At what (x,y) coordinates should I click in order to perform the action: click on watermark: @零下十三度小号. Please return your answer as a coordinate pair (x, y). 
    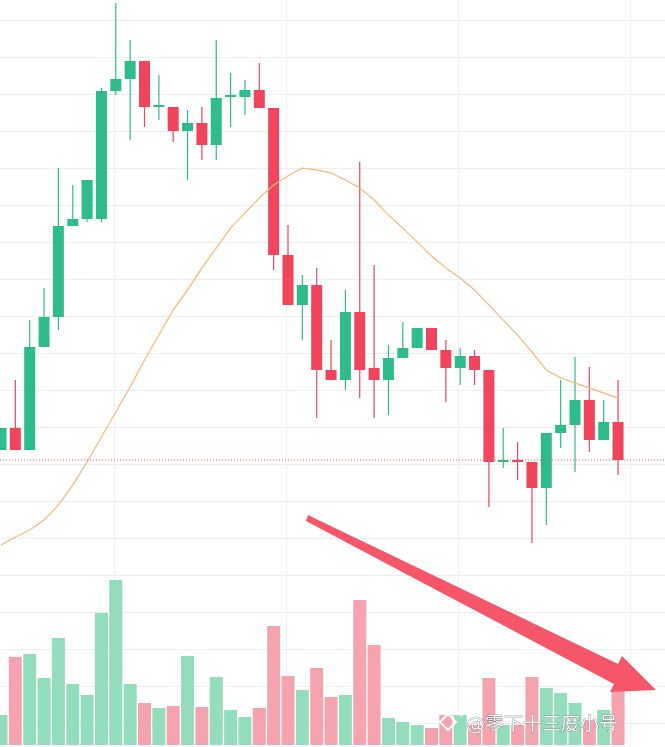
    Looking at the image, I should click on (542, 724).